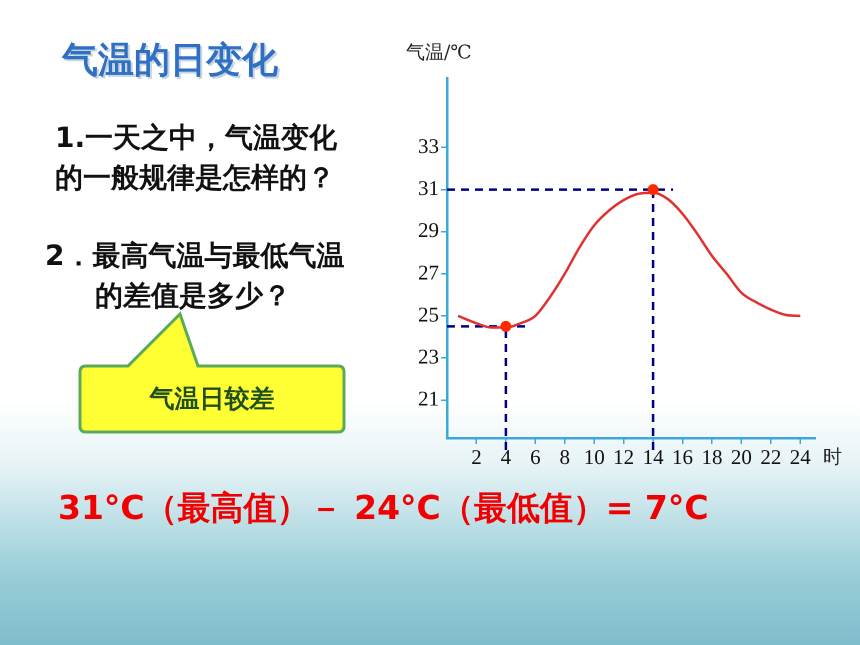  I want to click on y-tick-label: 23, so click(428, 356).